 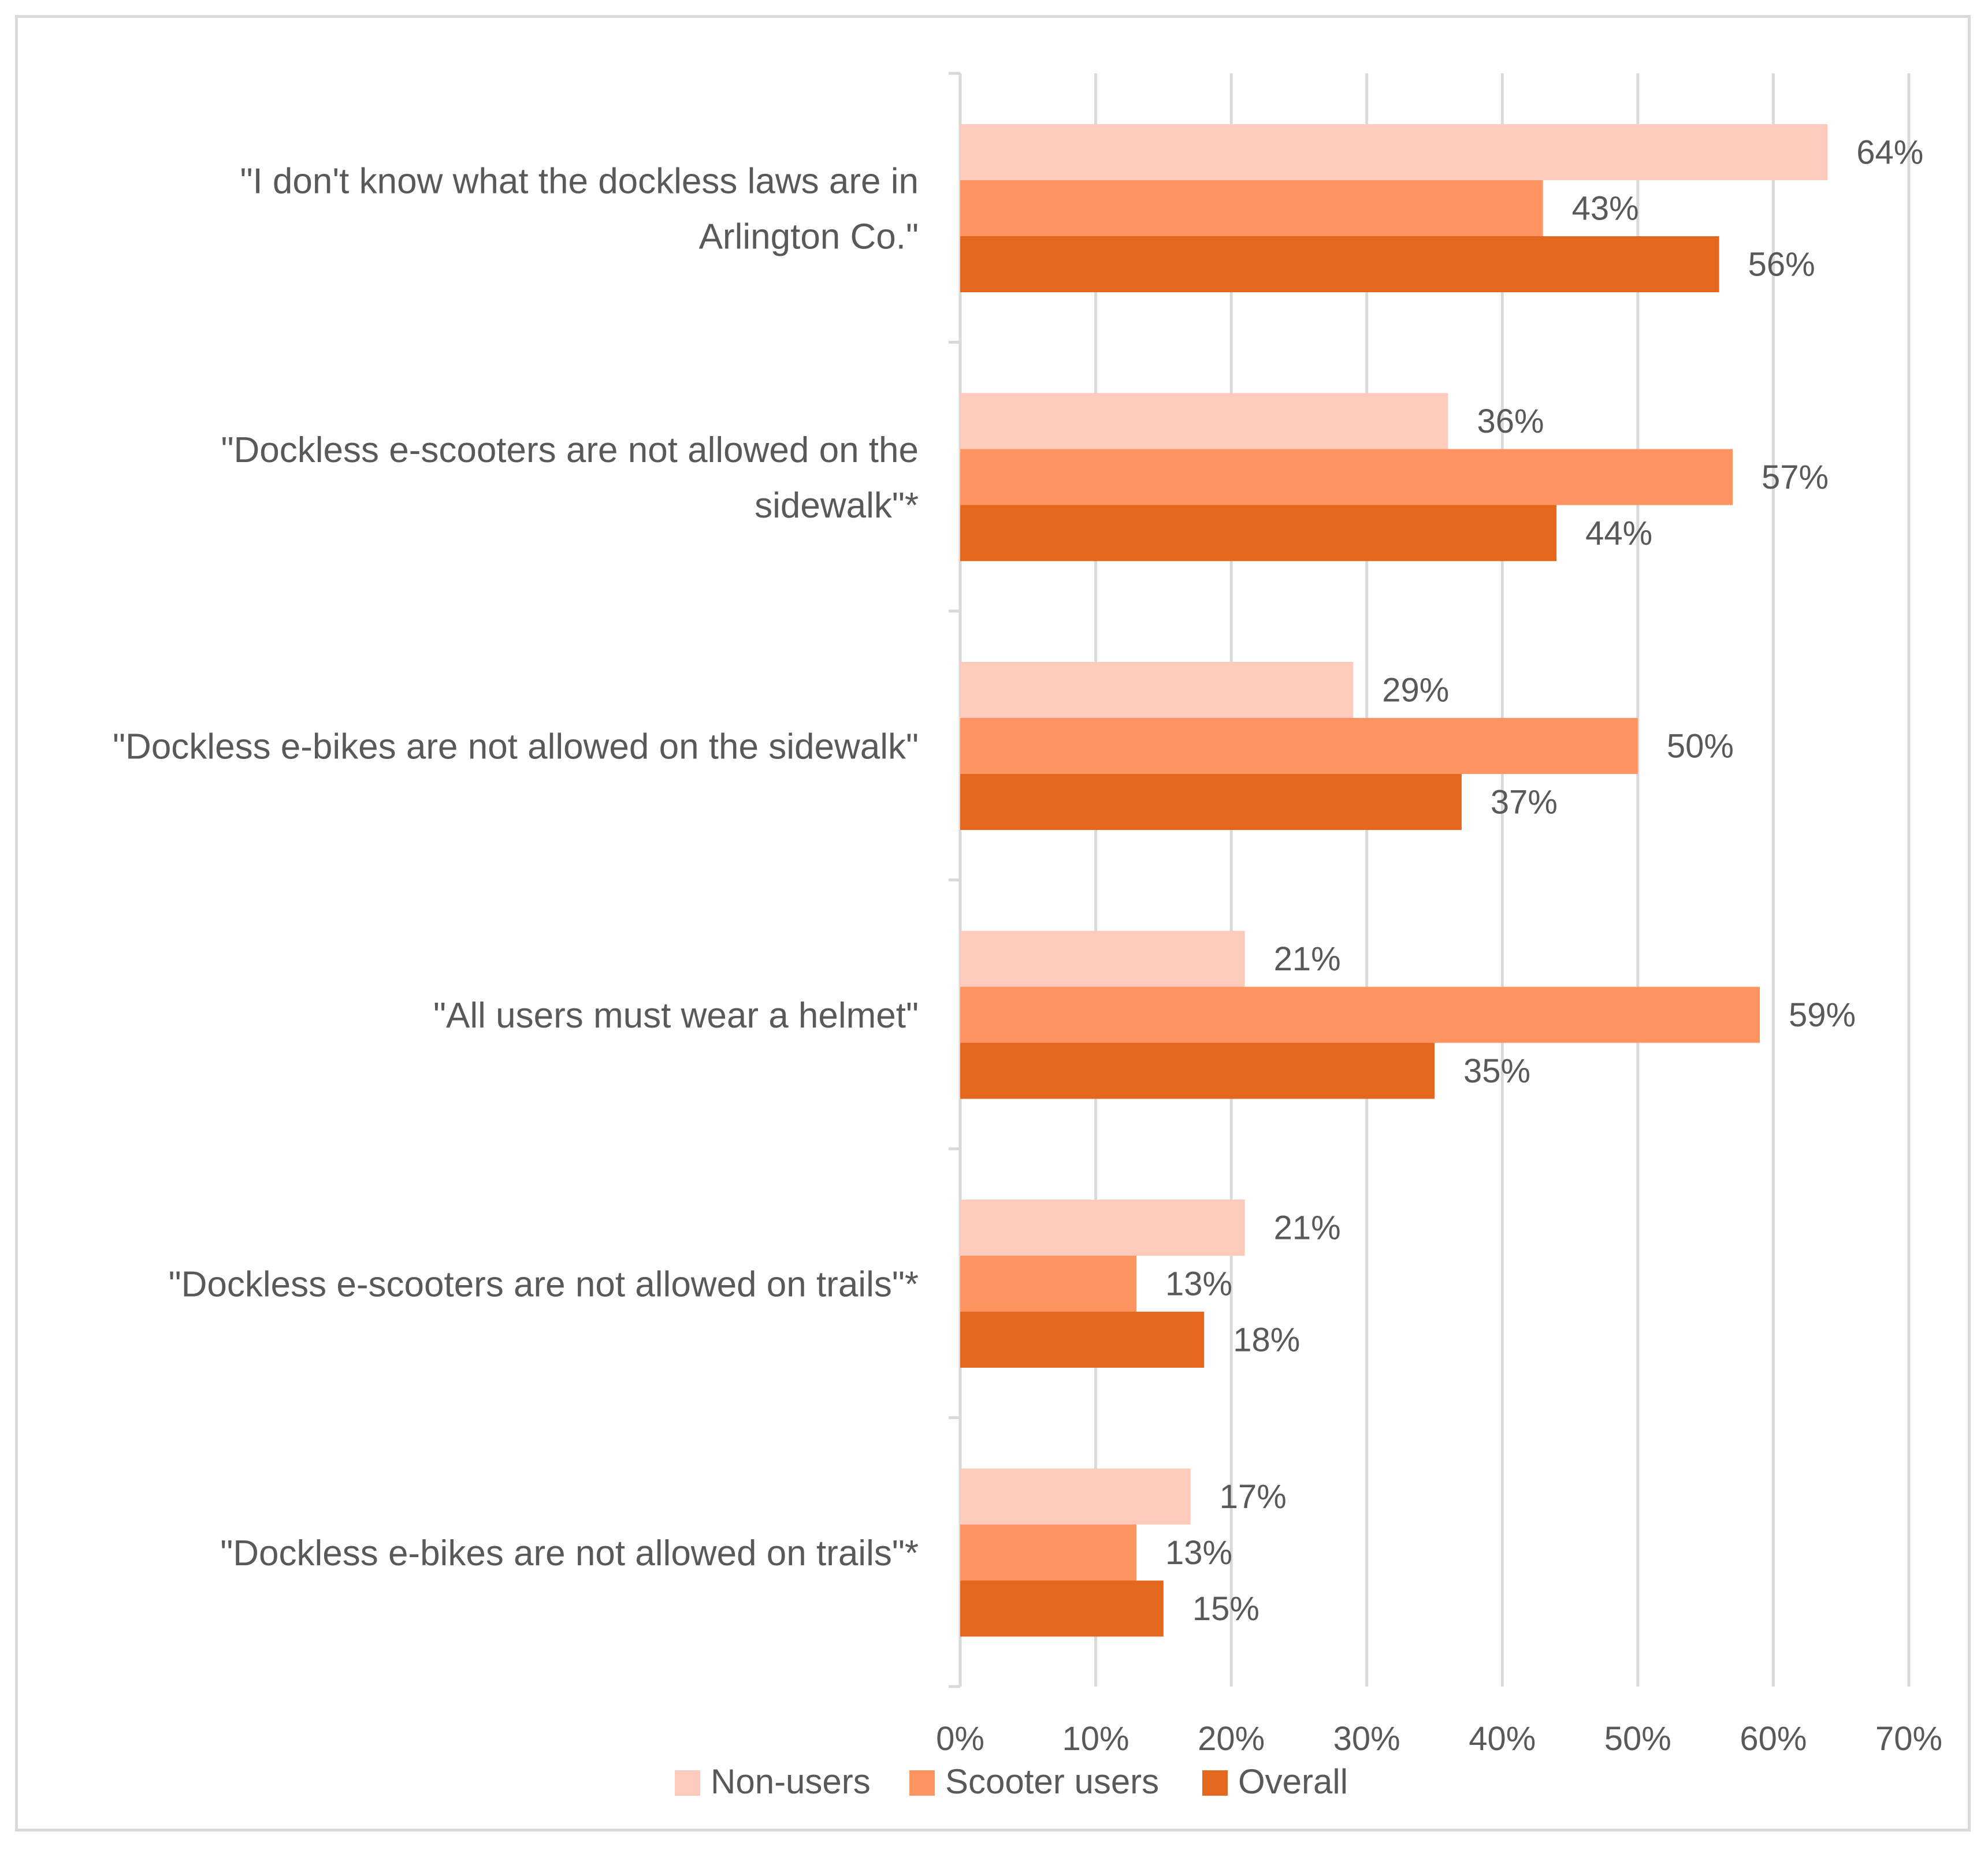 What do you see at coordinates (1266, 1341) in the screenshot?
I see `data-label: 18%` at bounding box center [1266, 1341].